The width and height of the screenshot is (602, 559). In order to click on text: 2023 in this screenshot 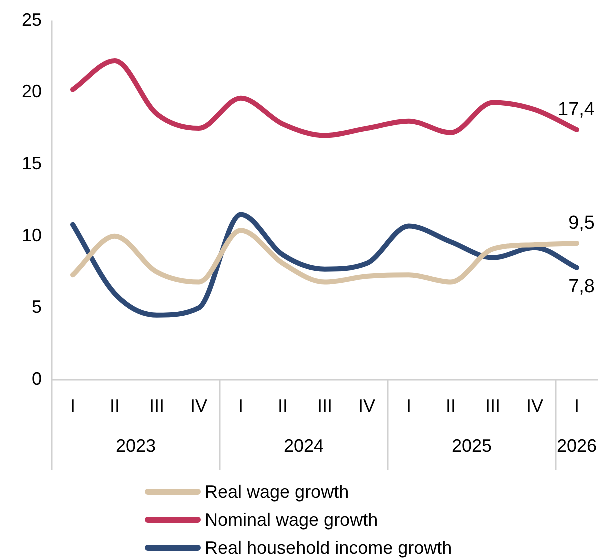, I will do `click(136, 446)`.